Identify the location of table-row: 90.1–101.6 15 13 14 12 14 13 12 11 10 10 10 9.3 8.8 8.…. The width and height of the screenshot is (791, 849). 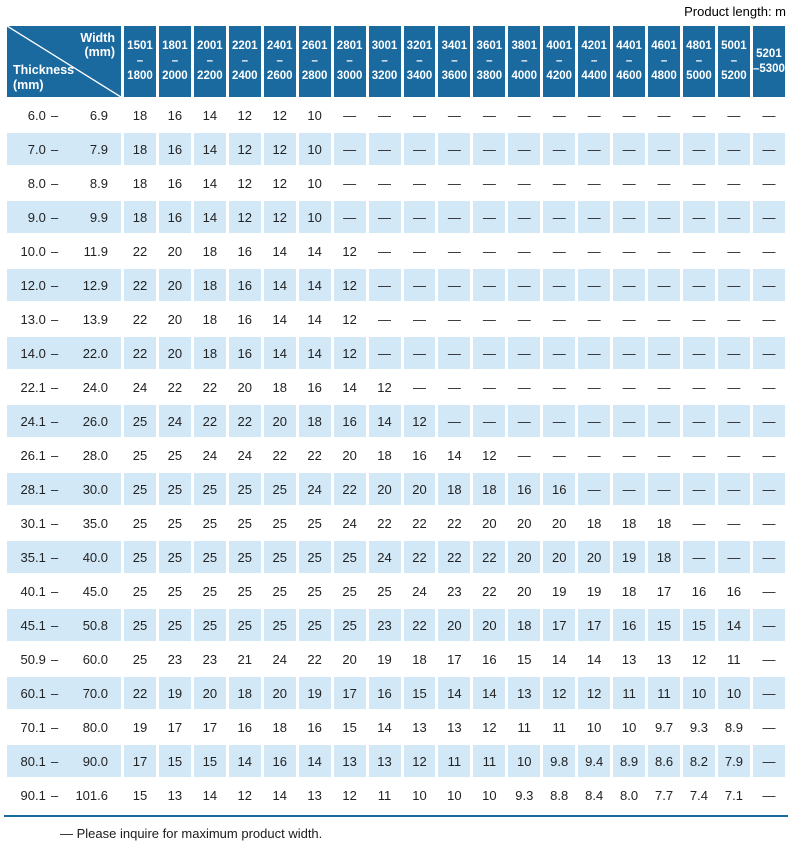
(396, 795).